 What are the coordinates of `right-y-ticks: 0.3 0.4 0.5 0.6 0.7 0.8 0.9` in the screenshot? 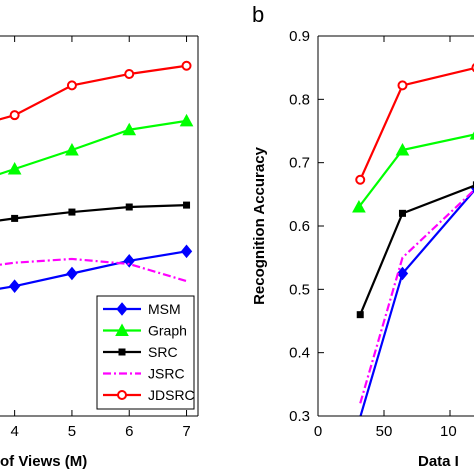 It's located at (306, 226).